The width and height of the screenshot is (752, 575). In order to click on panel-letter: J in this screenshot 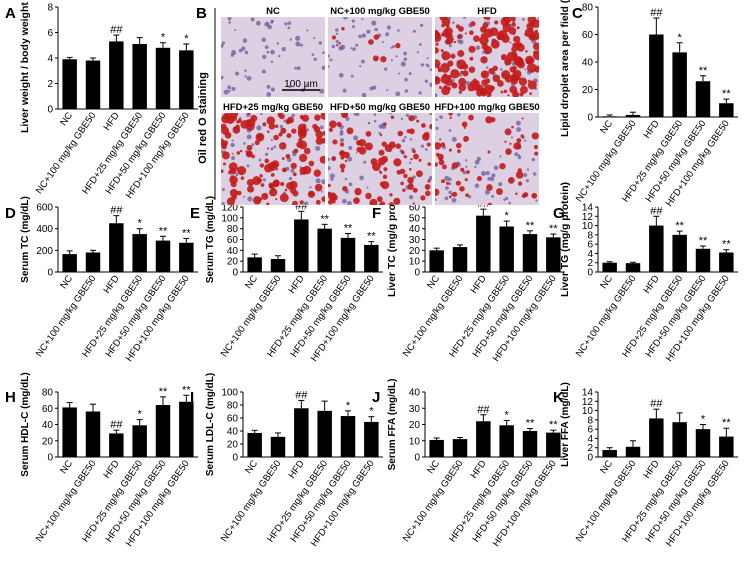, I will do `click(376, 397)`.